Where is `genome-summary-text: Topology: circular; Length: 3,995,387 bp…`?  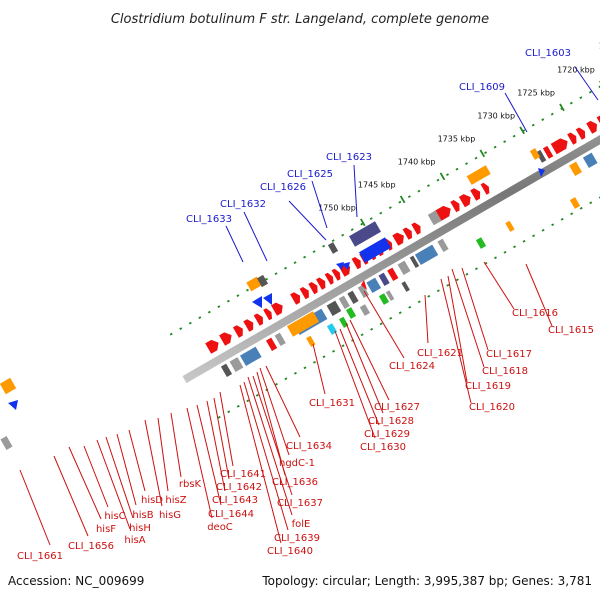
genome-summary-text: Topology: circular; Length: 3,995,387 bp… is located at coordinates (426, 581).